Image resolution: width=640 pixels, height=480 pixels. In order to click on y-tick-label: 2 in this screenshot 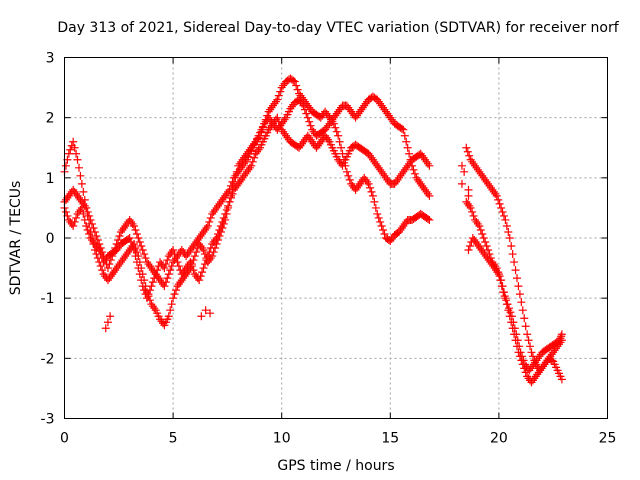, I will do `click(50, 119)`.